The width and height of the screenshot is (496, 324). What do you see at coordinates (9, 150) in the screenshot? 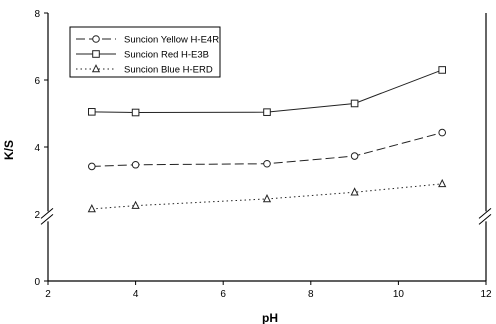
I see `y-axis-title: K/S` at bounding box center [9, 150].